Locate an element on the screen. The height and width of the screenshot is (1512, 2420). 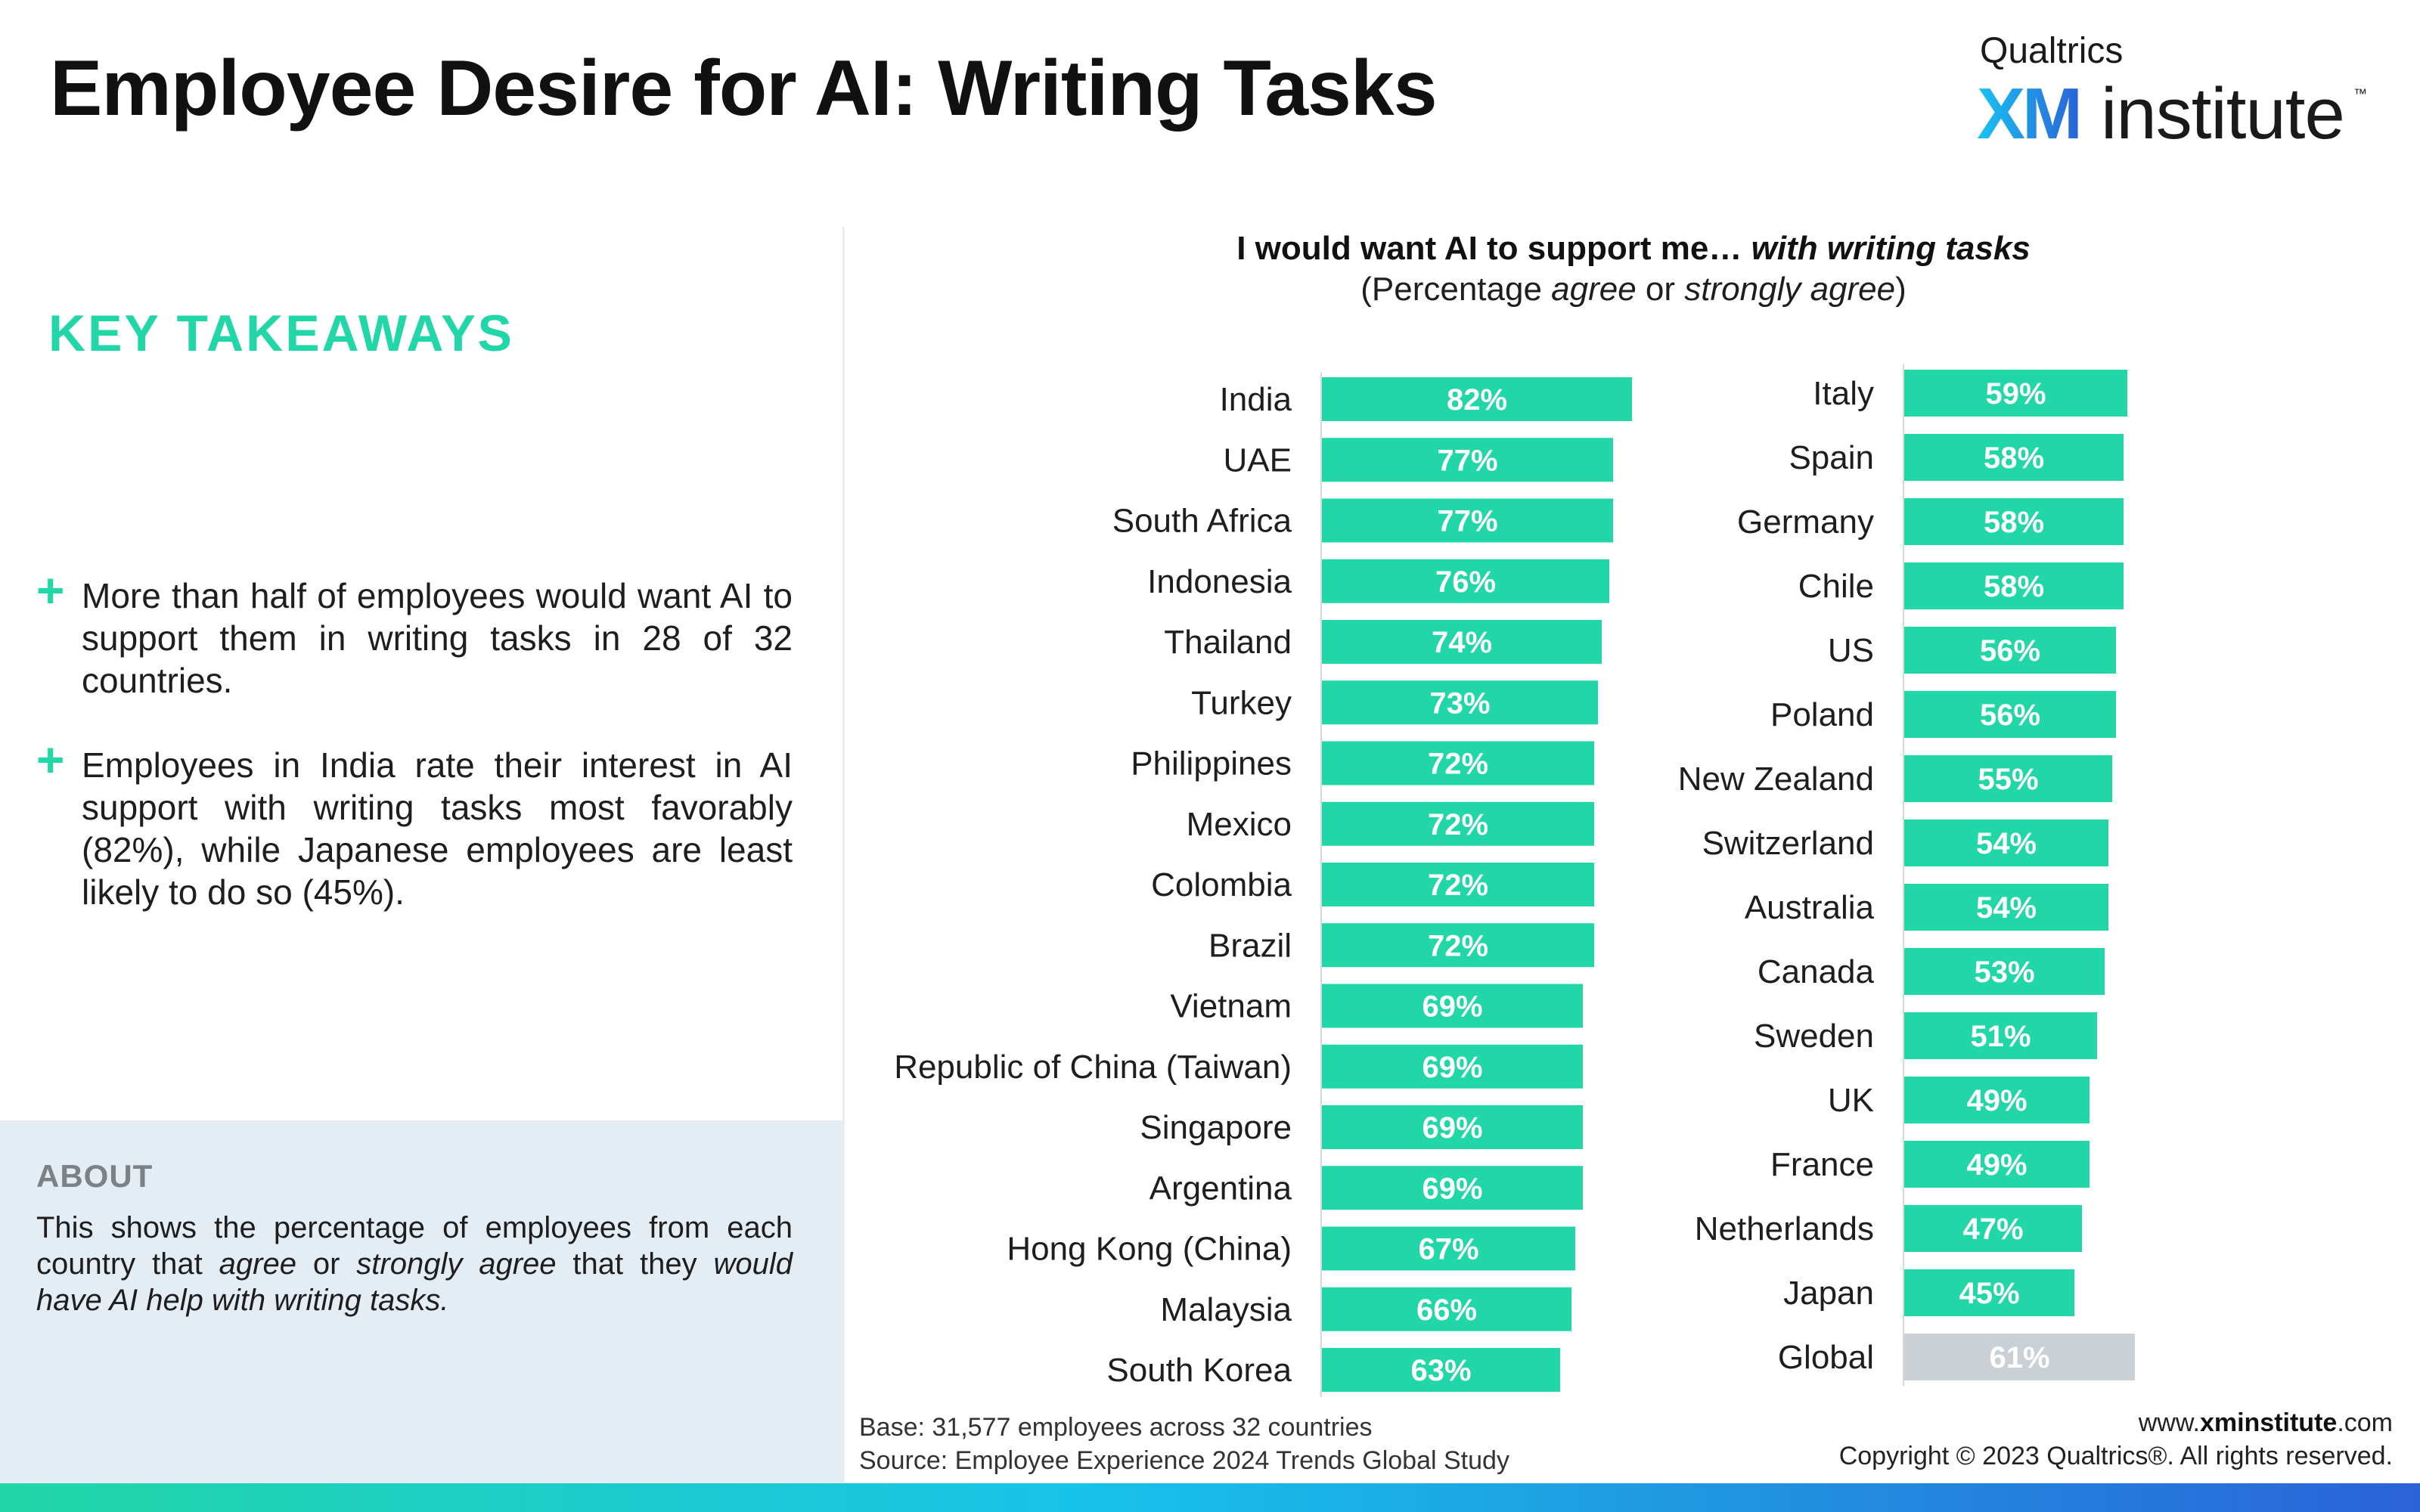
website-link: www.xminstitute.com is located at coordinates (2116, 1423).